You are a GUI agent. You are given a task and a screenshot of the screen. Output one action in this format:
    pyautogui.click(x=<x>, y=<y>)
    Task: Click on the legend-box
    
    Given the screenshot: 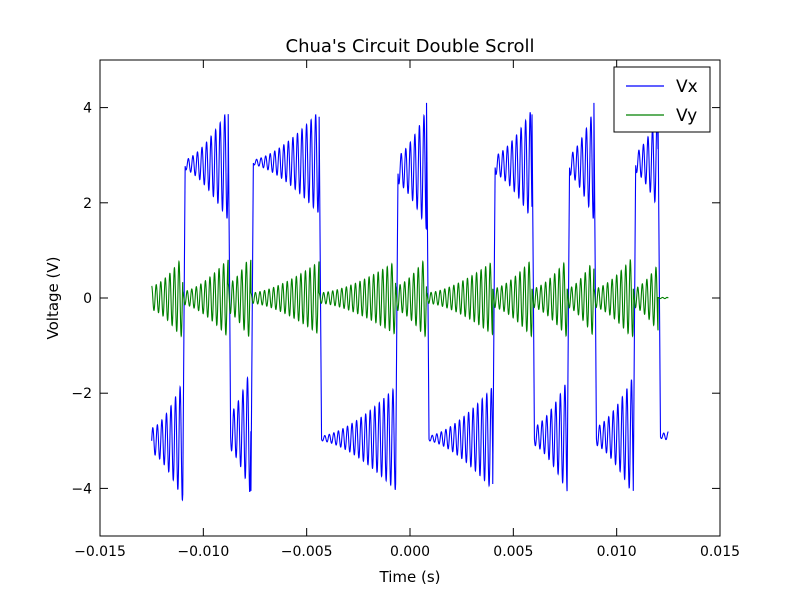 What is the action you would take?
    pyautogui.click(x=662, y=99)
    